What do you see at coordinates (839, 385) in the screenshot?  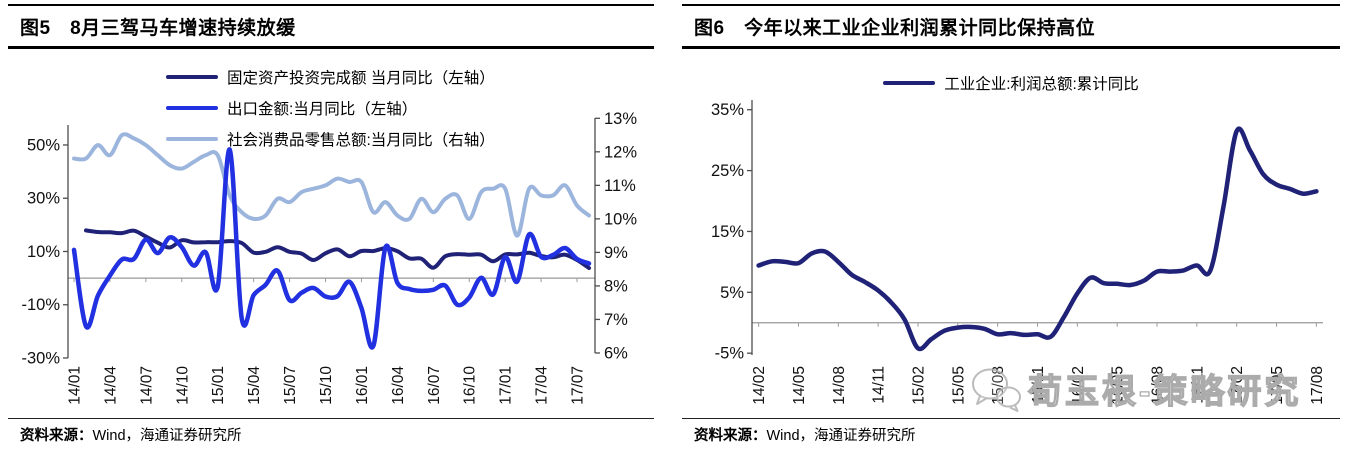 I see `svg-text: 14/08` at bounding box center [839, 385].